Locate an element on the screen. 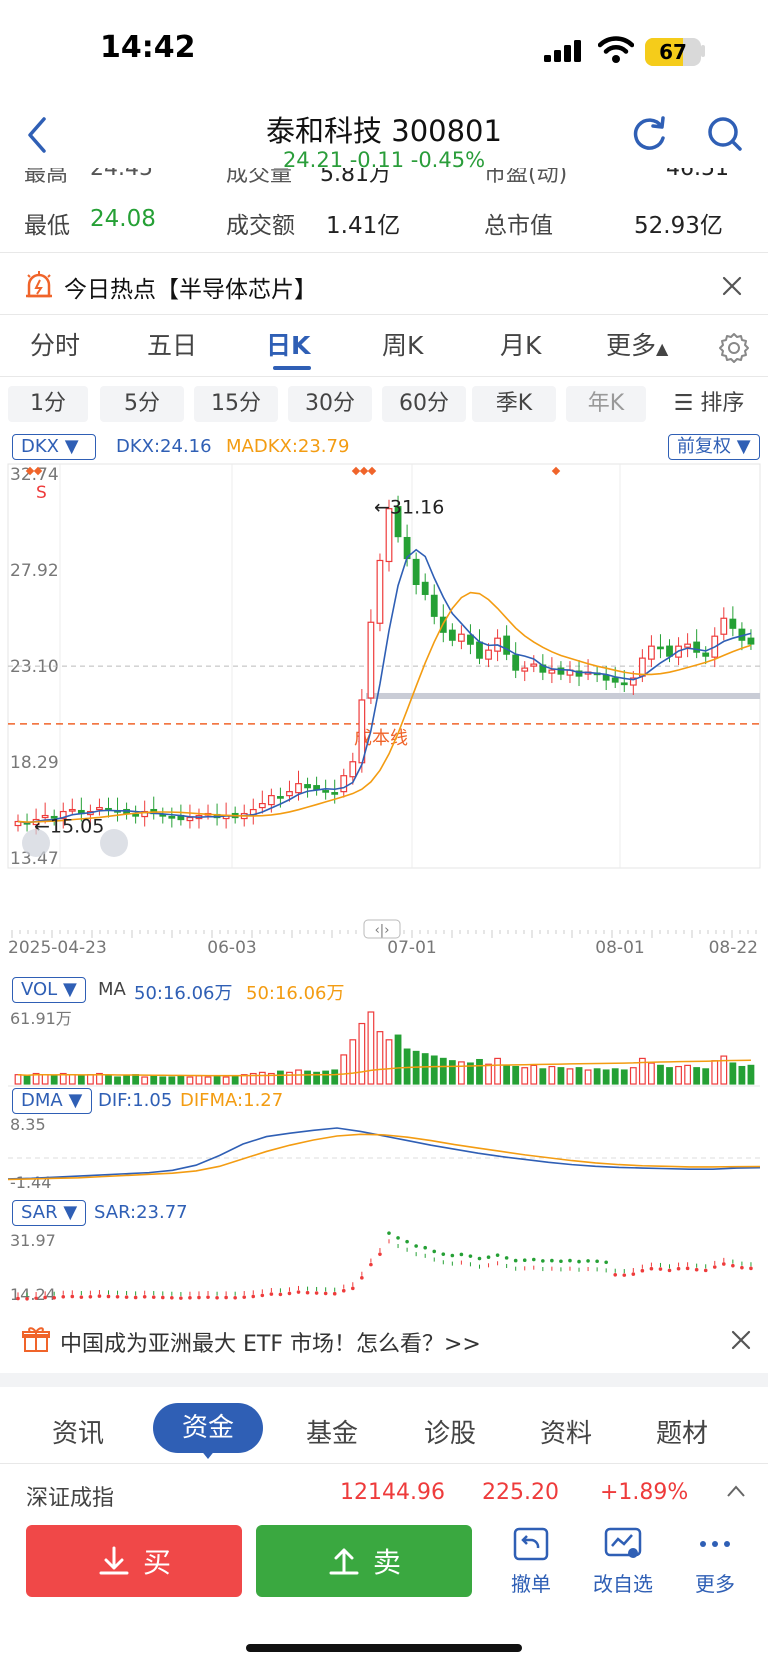  tab-daily-k: 日K is located at coordinates (288, 345).